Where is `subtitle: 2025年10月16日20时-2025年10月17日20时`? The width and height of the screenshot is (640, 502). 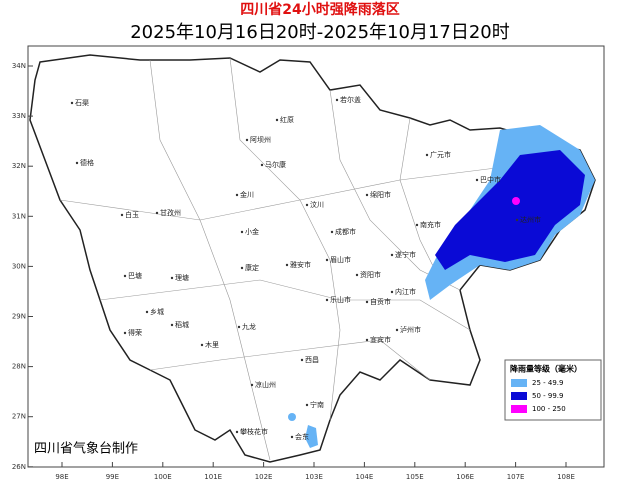
subtitle: 2025年10月16日20时-2025年10月17日20时 is located at coordinates (320, 32).